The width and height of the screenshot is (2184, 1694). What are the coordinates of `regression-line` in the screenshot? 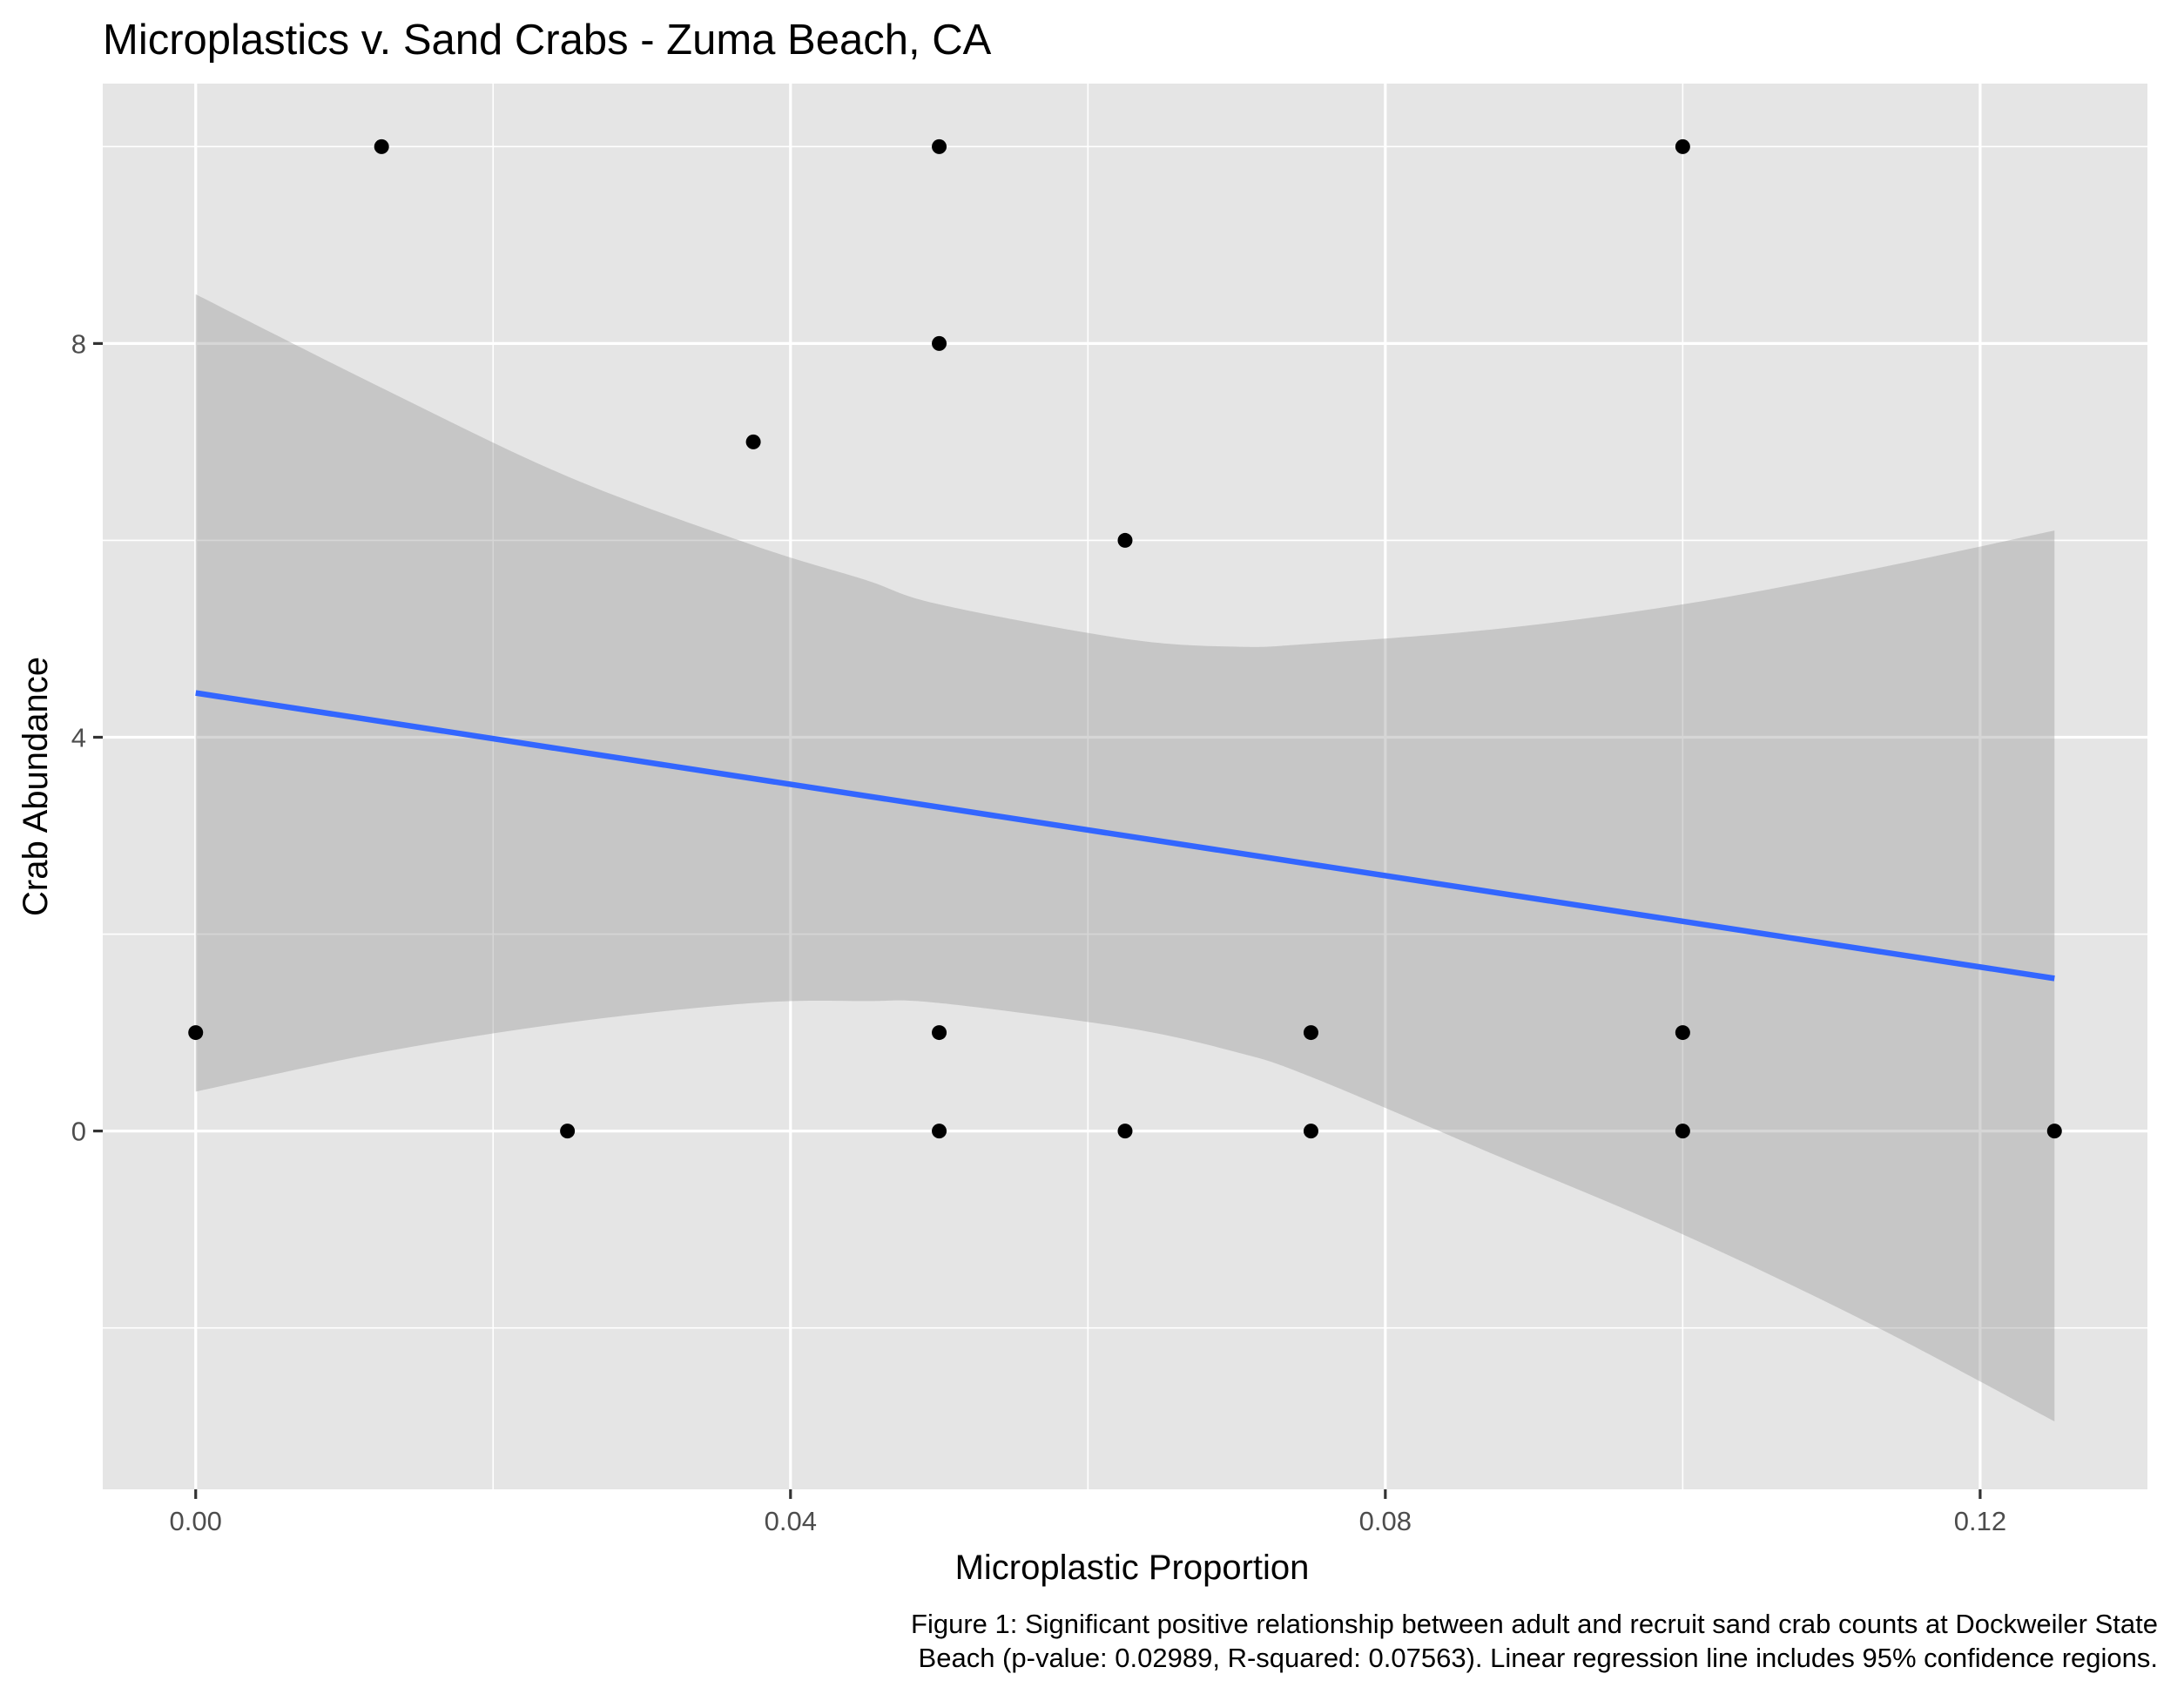 It's located at (1125, 836).